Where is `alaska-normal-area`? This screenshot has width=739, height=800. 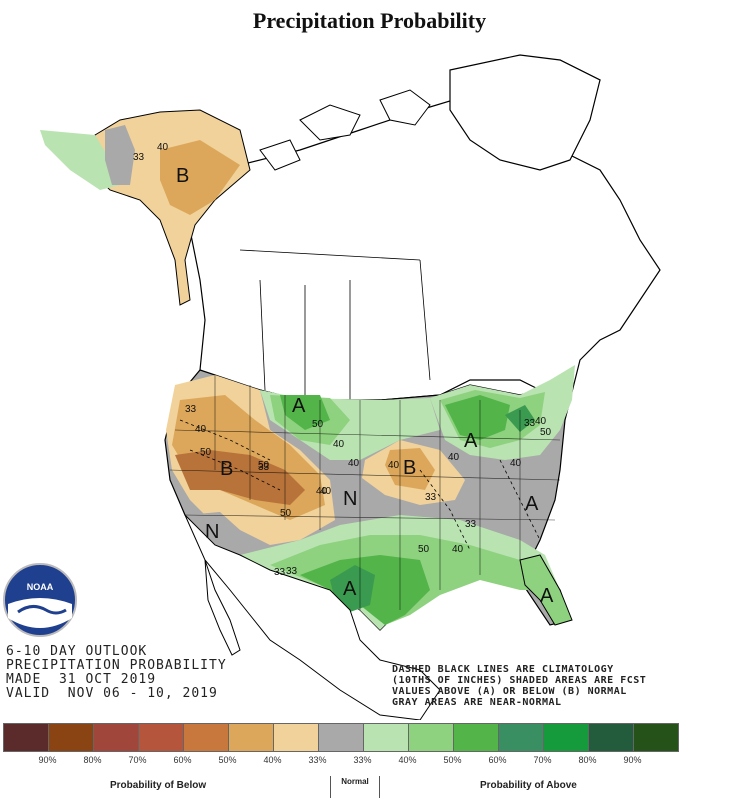
alaska-normal-area is located at coordinates (120, 155).